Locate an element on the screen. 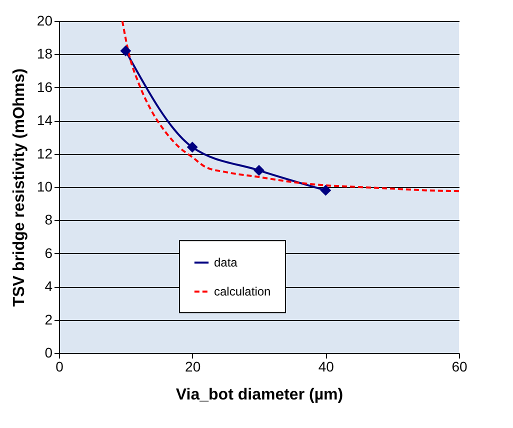  y-tick-label: 14 is located at coordinates (44, 120).